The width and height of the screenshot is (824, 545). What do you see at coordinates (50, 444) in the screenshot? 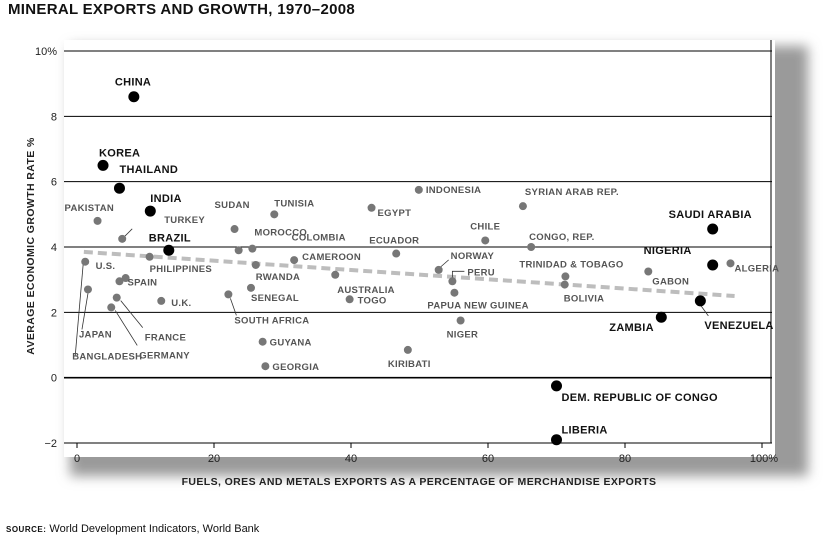
I see `y-tick-label: −2` at bounding box center [50, 444].